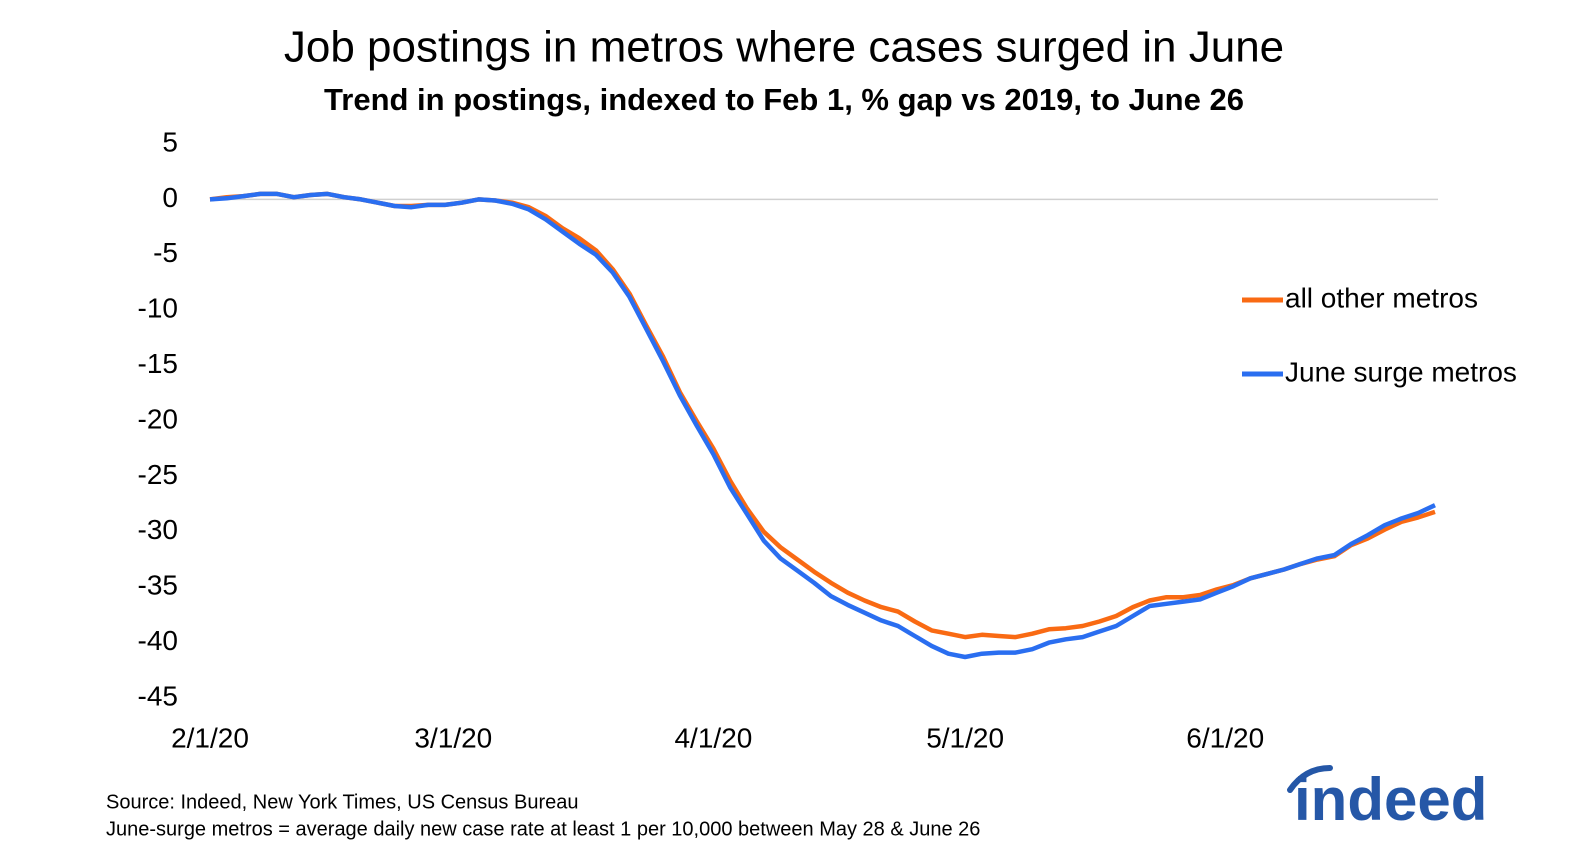 This screenshot has height=864, width=1584. What do you see at coordinates (1390, 799) in the screenshot?
I see `logo: indeed` at bounding box center [1390, 799].